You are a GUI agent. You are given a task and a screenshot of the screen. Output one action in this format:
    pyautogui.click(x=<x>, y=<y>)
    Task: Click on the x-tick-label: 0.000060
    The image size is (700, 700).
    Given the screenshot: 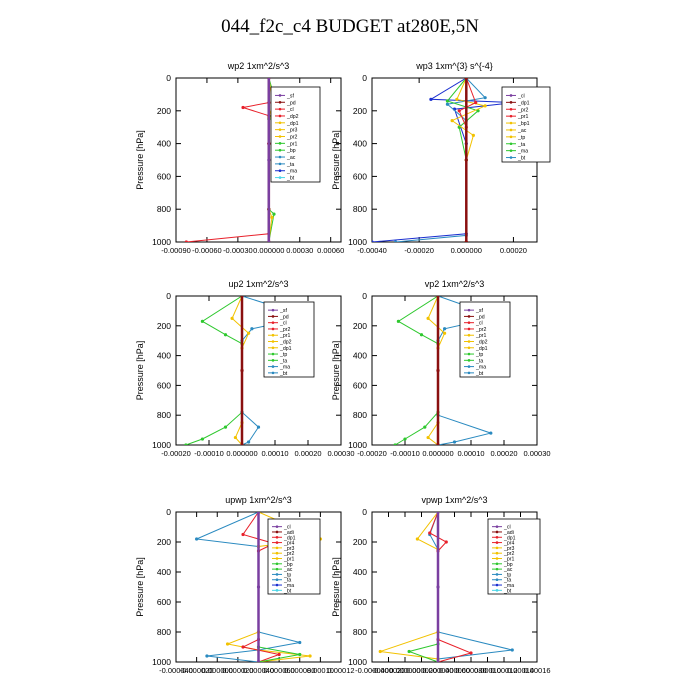 What is the action you would take?
    pyautogui.click(x=278, y=670)
    